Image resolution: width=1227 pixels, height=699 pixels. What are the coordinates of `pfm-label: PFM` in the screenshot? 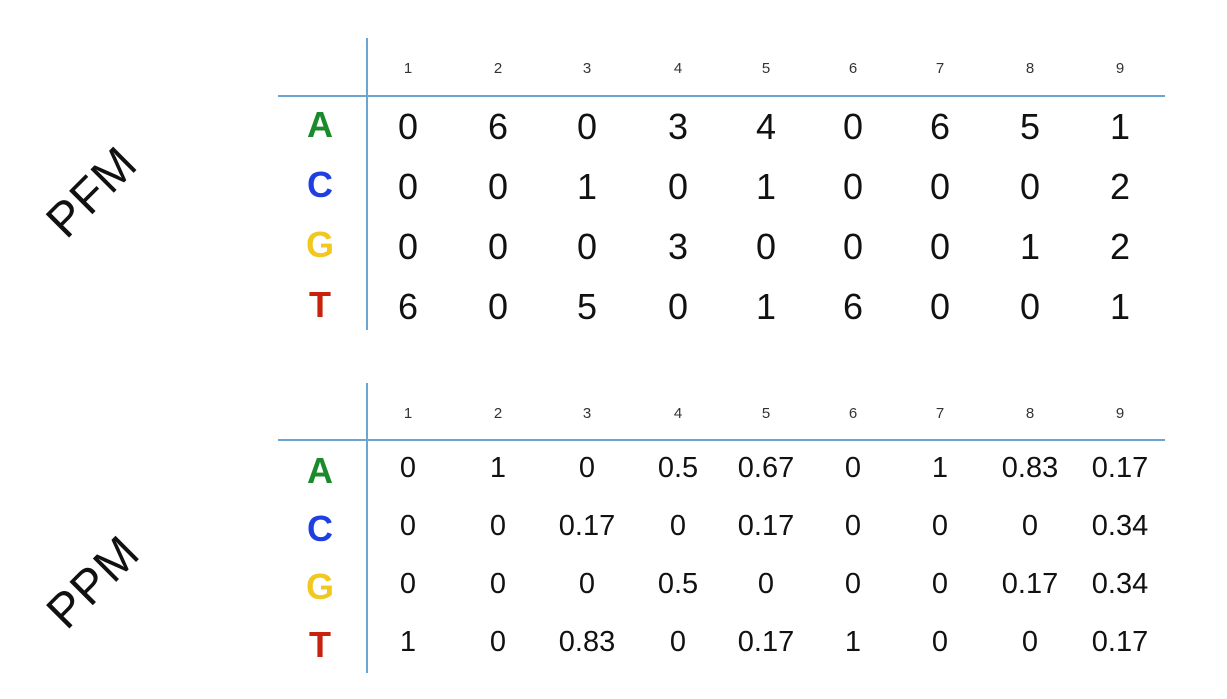 It's located at (92, 192).